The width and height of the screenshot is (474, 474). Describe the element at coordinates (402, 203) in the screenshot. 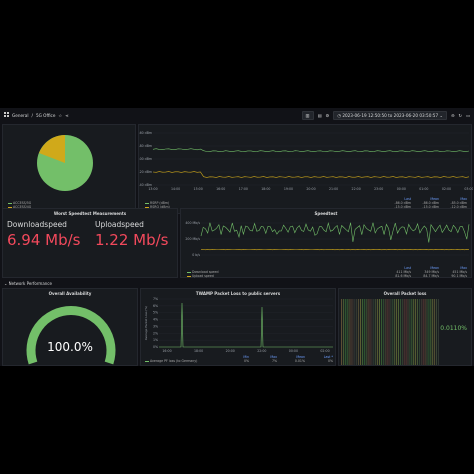

I see `legend-value: -86.0 dBm` at that location.